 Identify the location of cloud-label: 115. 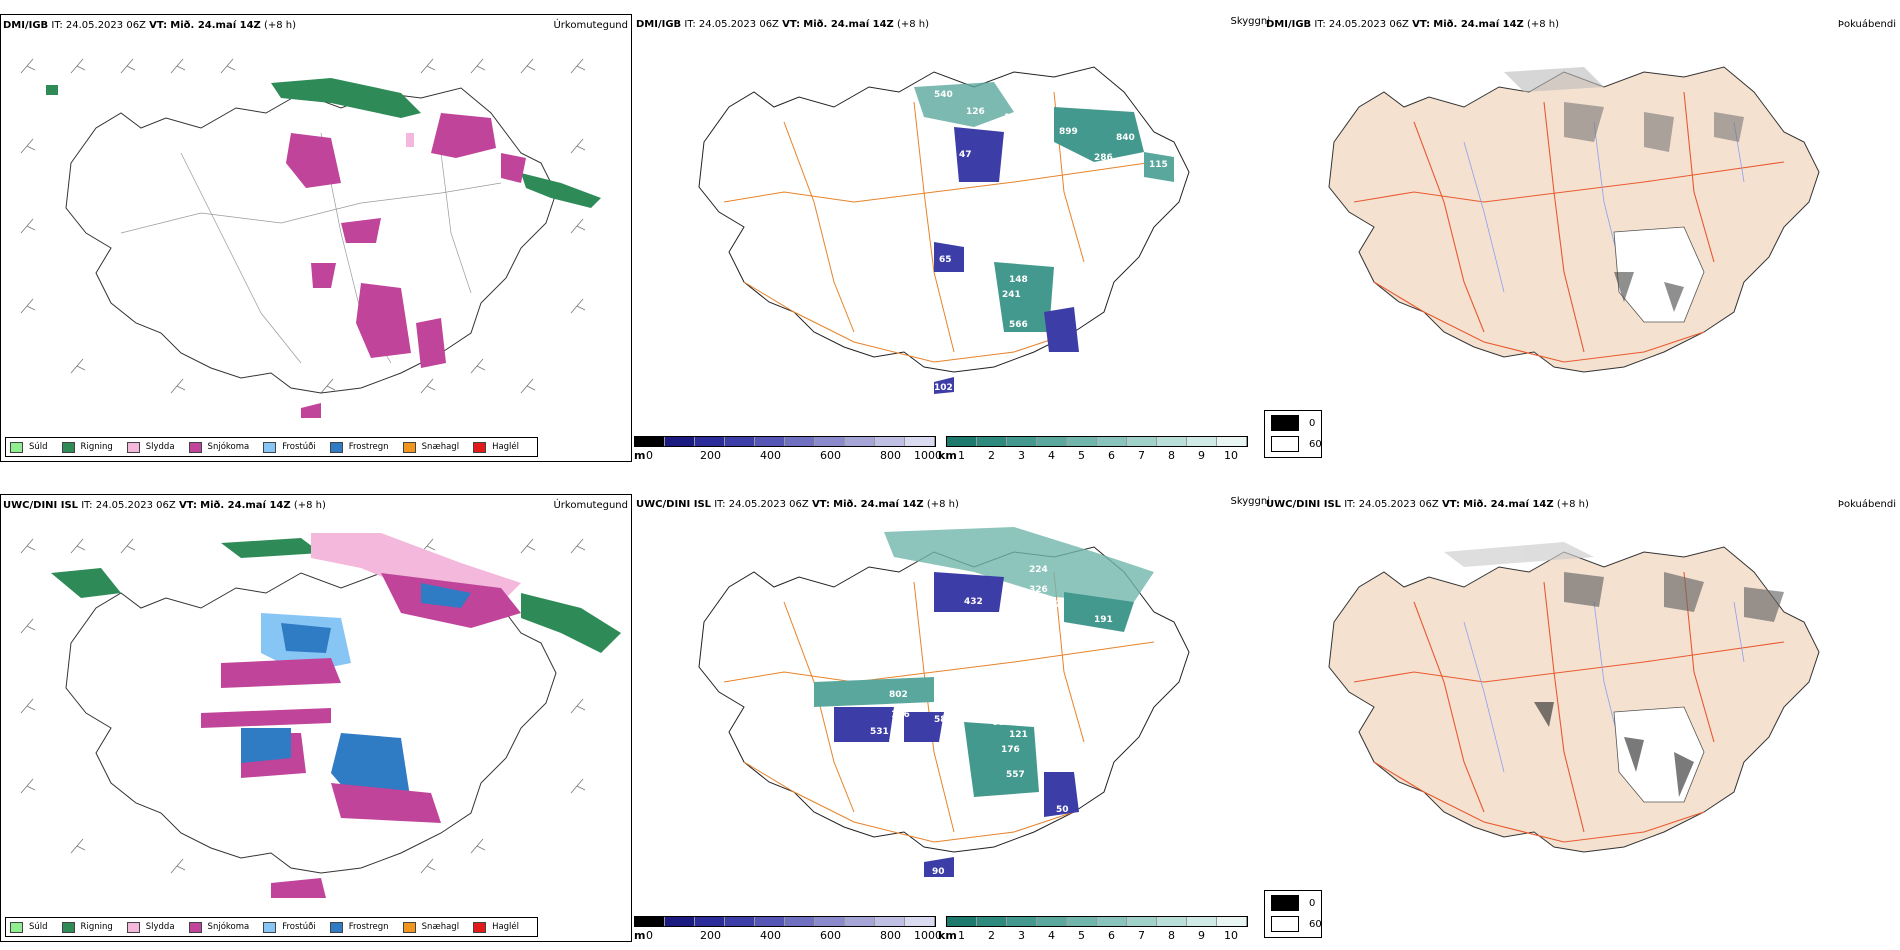
(1158, 165).